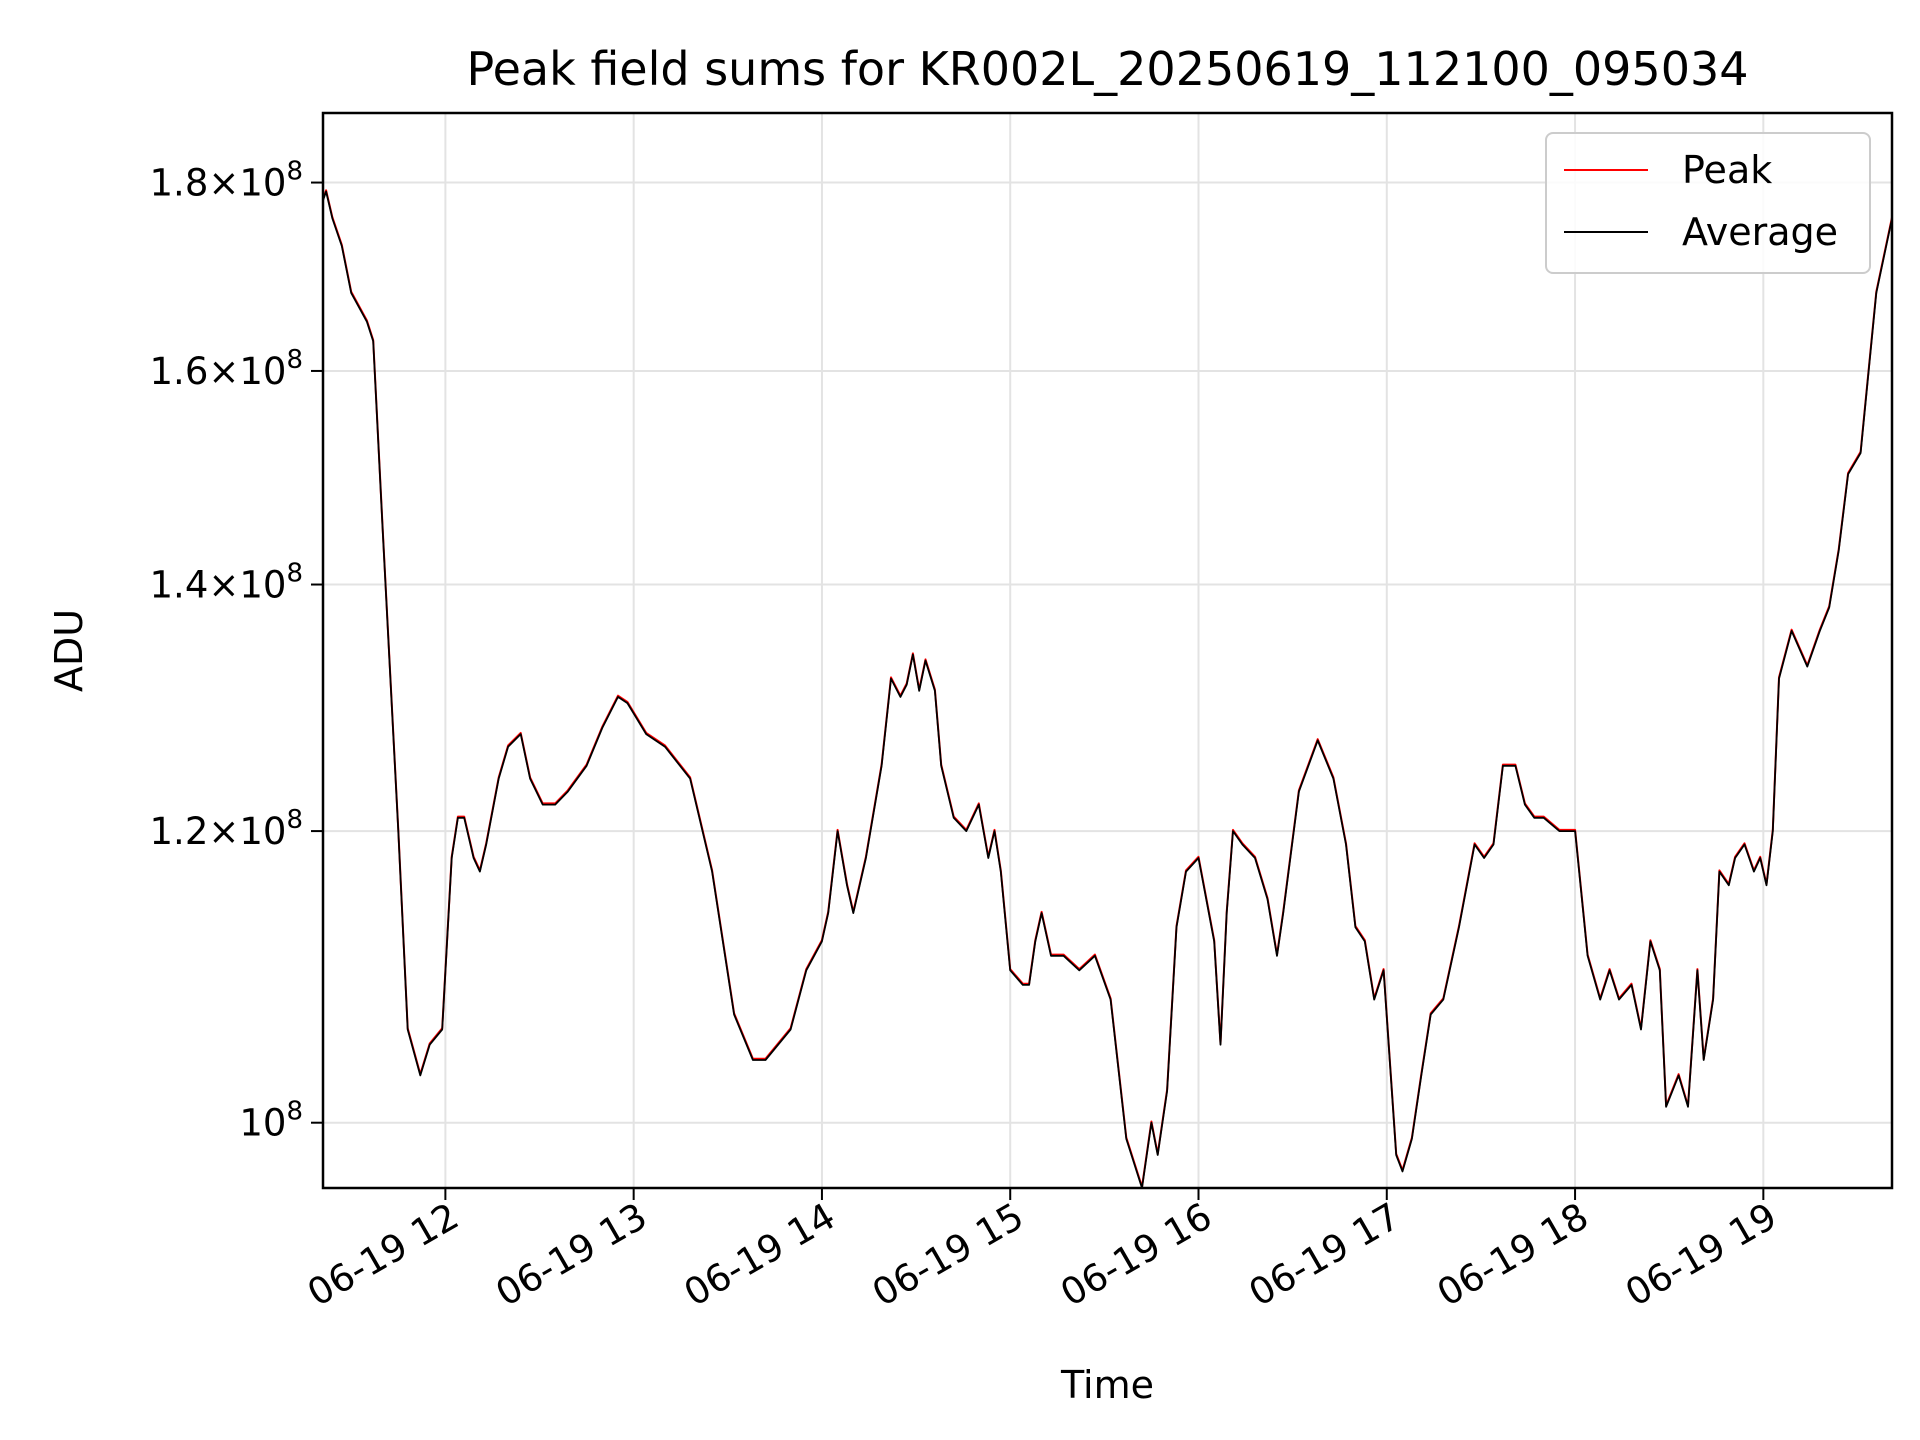 The image size is (1920, 1440). I want to click on legend-box, so click(1708, 203).